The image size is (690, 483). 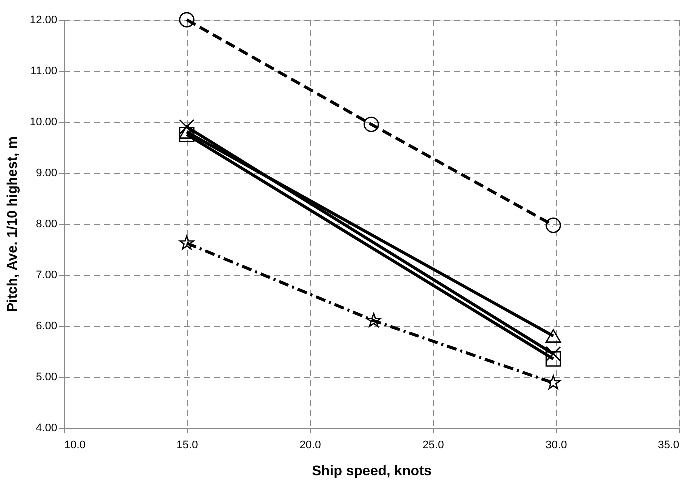 What do you see at coordinates (47, 378) in the screenshot?
I see `y-tick-label: 5.00` at bounding box center [47, 378].